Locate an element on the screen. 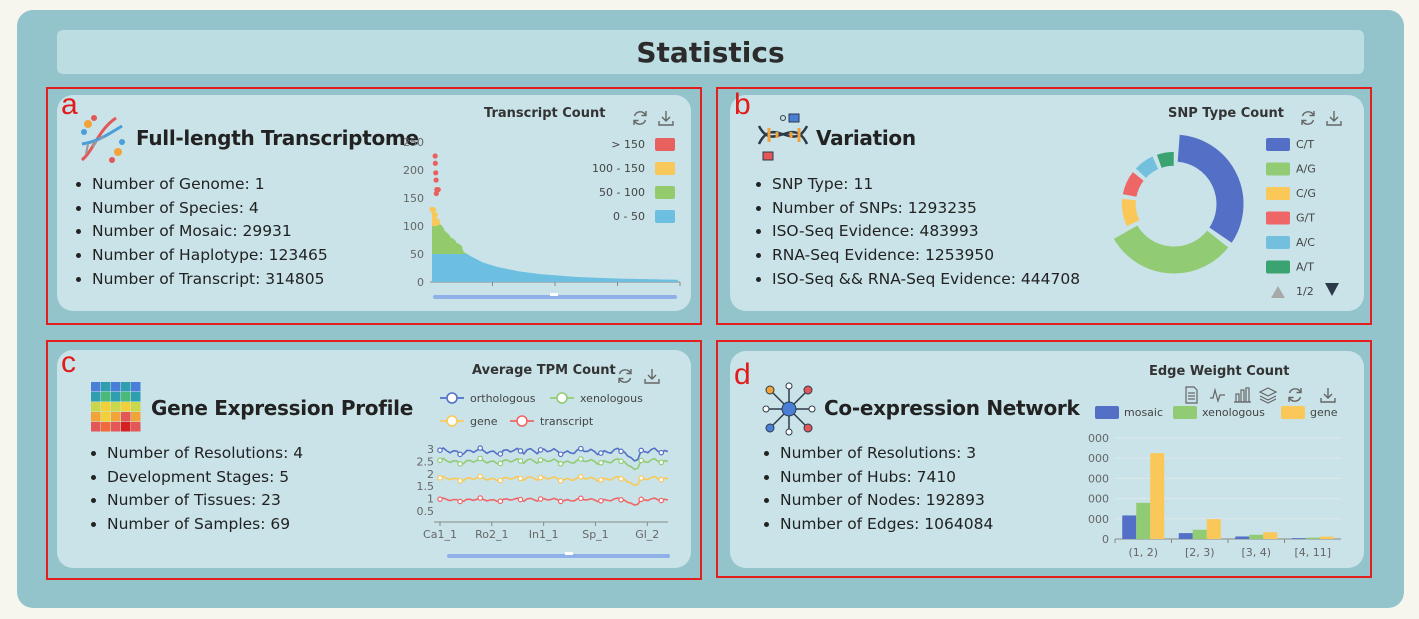 This screenshot has height=619, width=1419. stat-item: RNA-Seq Evidence: 1253950 is located at coordinates (926, 256).